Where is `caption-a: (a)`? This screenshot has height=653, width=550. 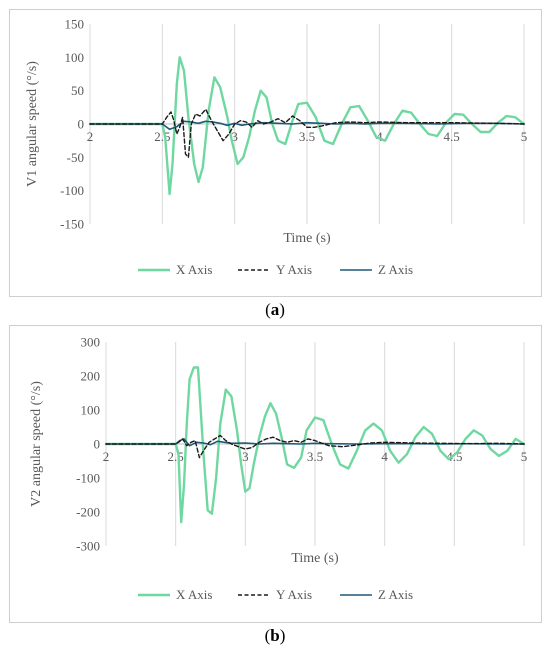 caption-a: (a) is located at coordinates (275, 310).